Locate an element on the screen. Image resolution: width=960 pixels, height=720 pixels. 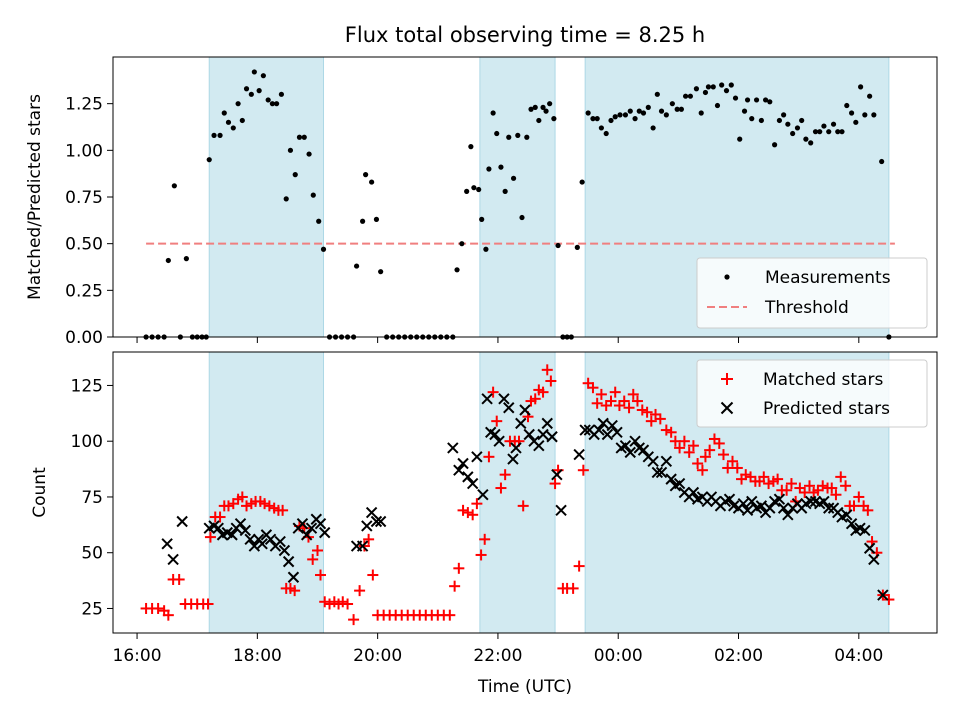
ratio-legend: Measurements Threshold is located at coordinates (812, 293).